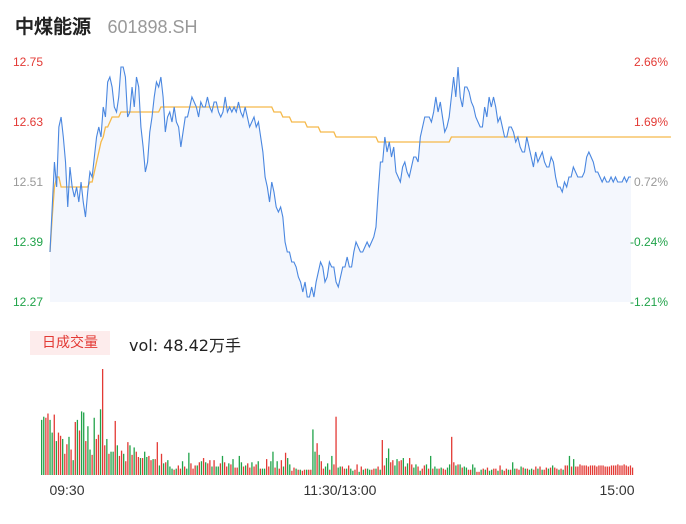 The image size is (686, 524). What do you see at coordinates (28, 122) in the screenshot?
I see `y-tick-label-left: 12.63` at bounding box center [28, 122].